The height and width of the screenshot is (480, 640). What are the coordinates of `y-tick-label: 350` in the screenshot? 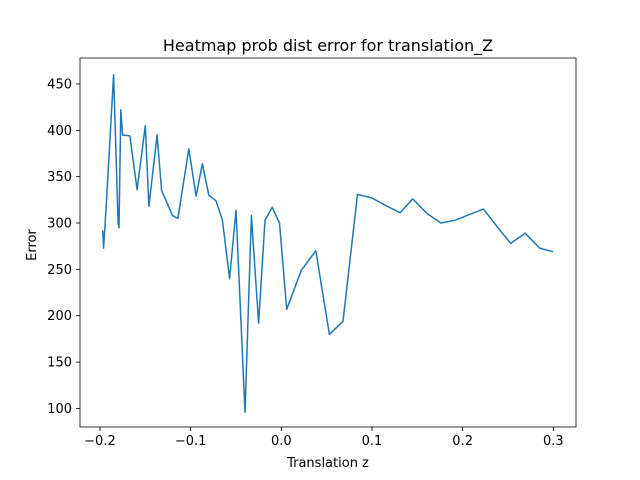 It's located at (59, 177).